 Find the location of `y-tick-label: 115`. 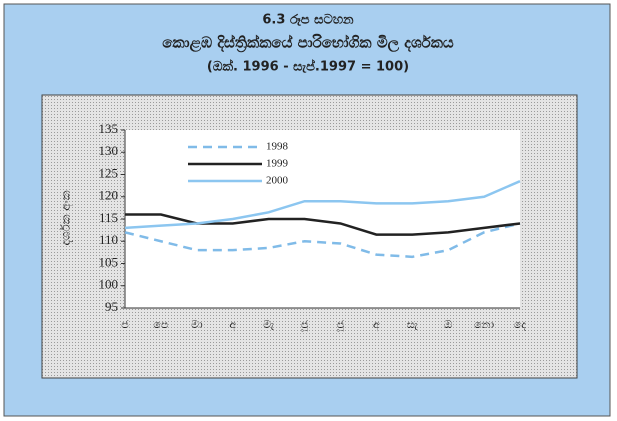

y-tick-label: 115 is located at coordinates (108, 217).